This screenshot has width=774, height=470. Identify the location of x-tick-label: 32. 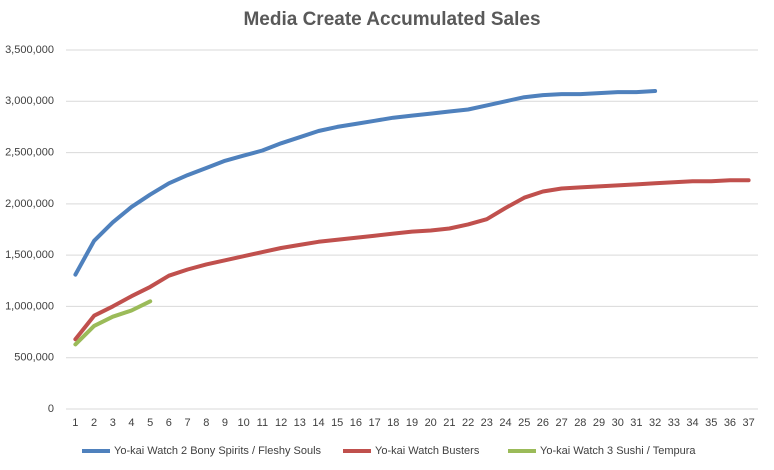
(655, 423).